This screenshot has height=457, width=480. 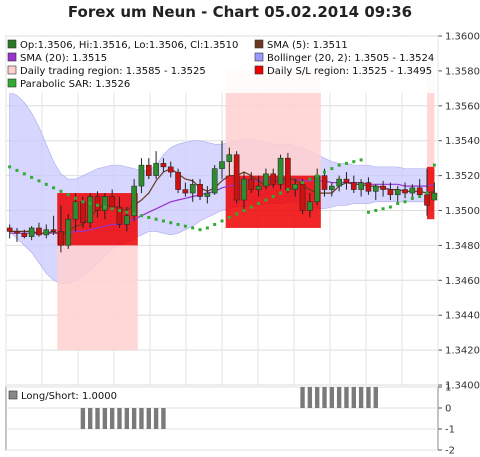 I want to click on legend-item: Parabolic SAR: 1.3526, so click(x=68, y=84).